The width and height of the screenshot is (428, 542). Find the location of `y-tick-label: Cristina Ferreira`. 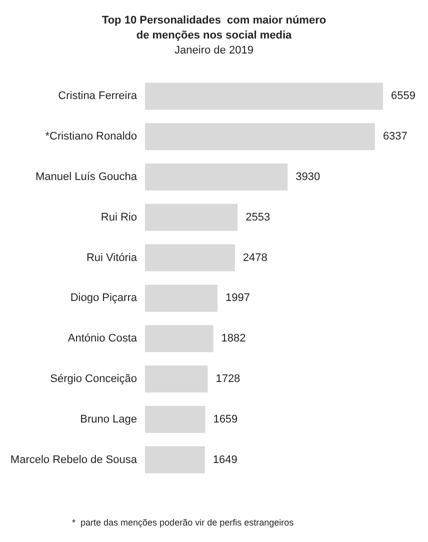

y-tick-label: Cristina Ferreira is located at coordinates (98, 96).